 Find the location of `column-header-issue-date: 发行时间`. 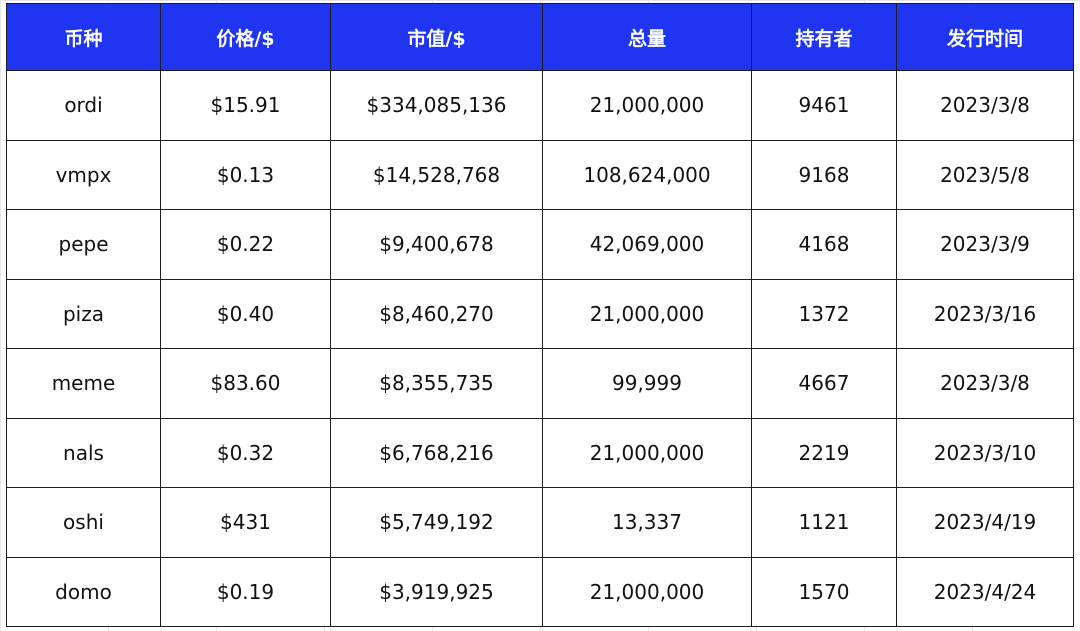

column-header-issue-date: 发行时间 is located at coordinates (985, 37).